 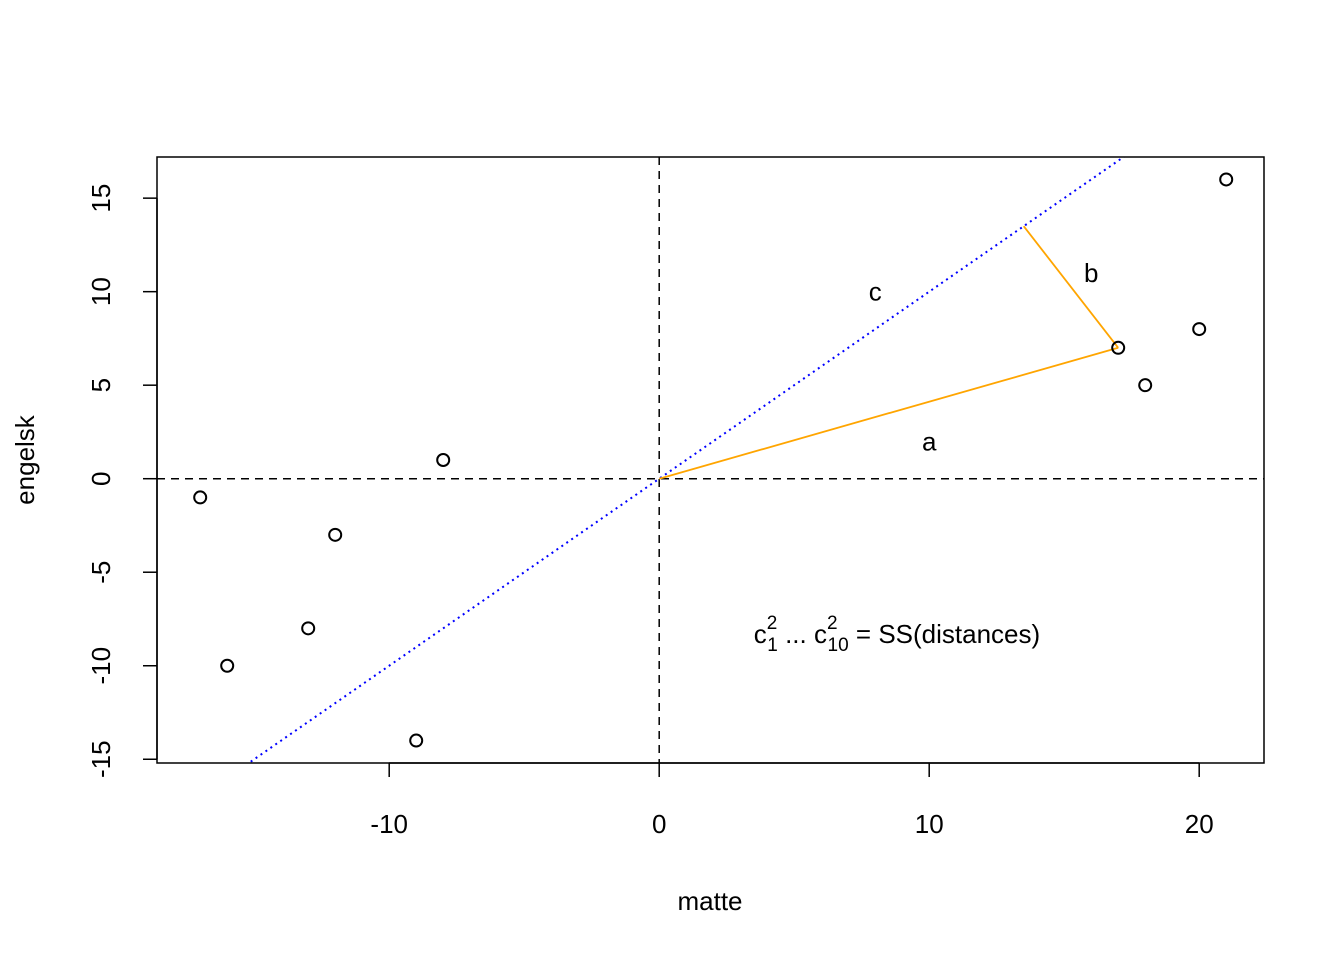 I want to click on y-tick-label: 15, so click(x=101, y=198).